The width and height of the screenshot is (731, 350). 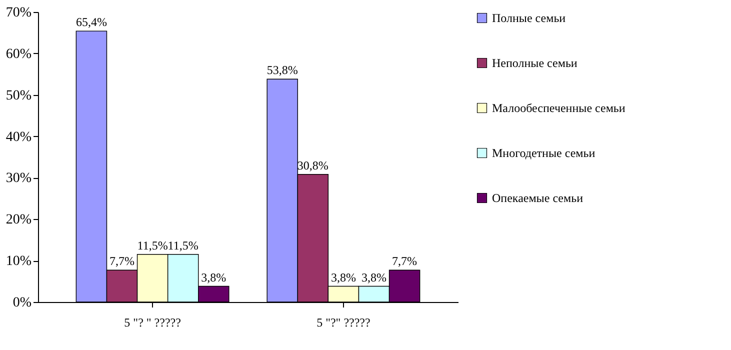 I want to click on data-label: 53,8%, so click(x=282, y=70).